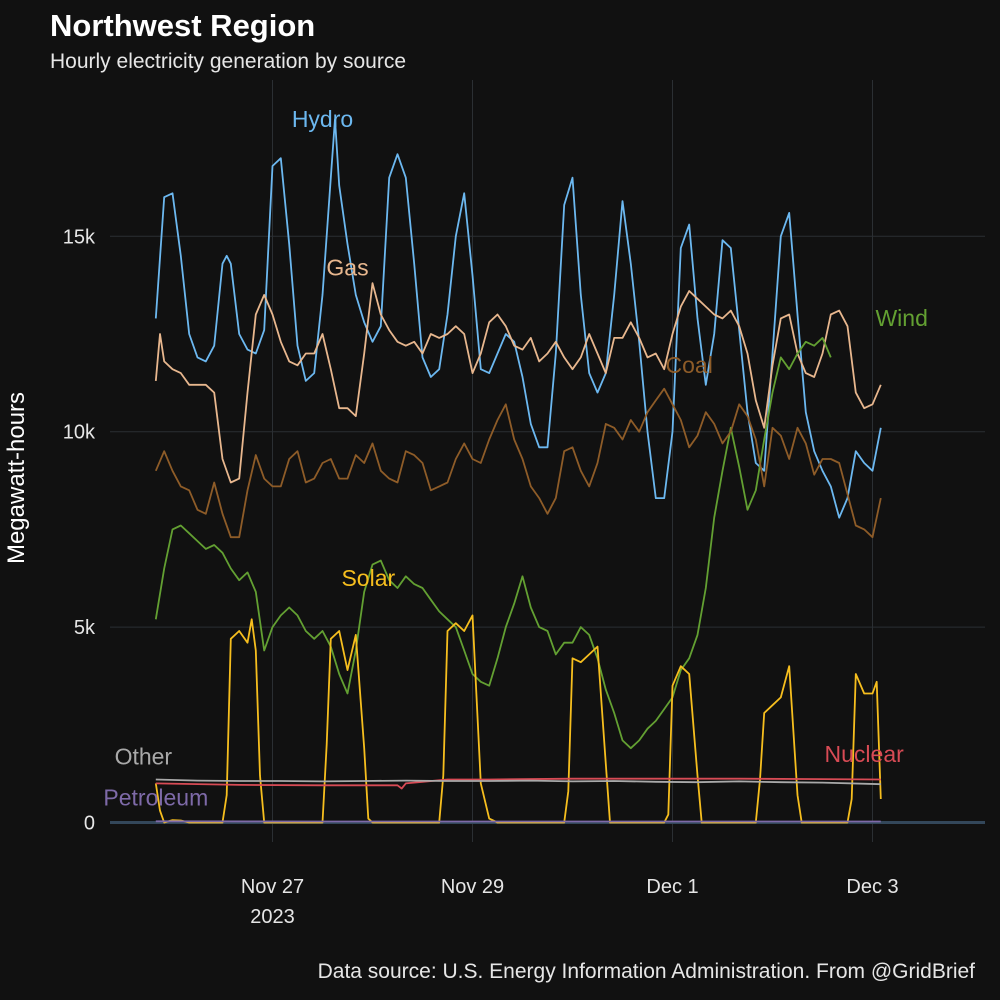 This screenshot has height=1000, width=1000. What do you see at coordinates (689, 365) in the screenshot?
I see `coal-series-label: Coal` at bounding box center [689, 365].